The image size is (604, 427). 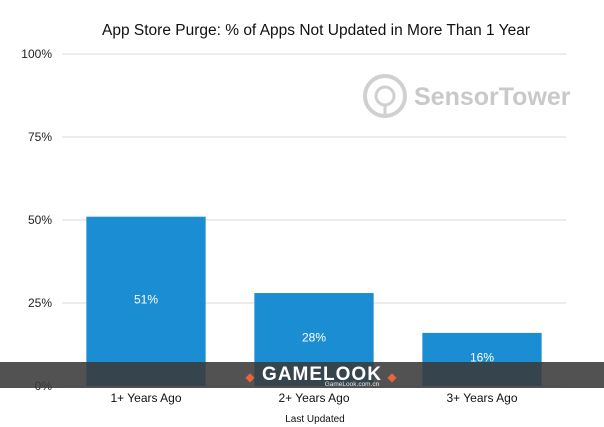 What do you see at coordinates (322, 374) in the screenshot?
I see `gamelook-wordmark: GAMELOOK` at bounding box center [322, 374].